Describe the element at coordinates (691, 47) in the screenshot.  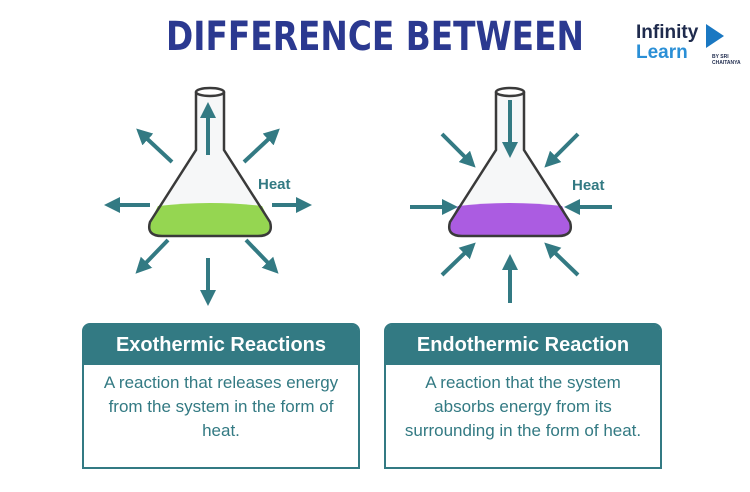
I see `infinity-learn-logo: Infinity Learn BY SRI CHAITANYA` at that location.